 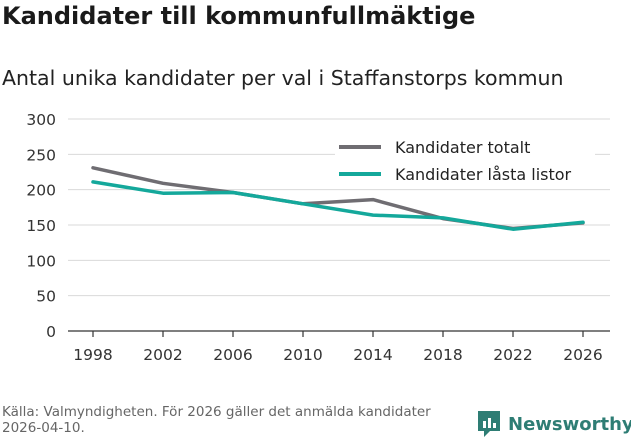 I want to click on legend-label: Kandidater totalt, so click(x=462, y=147).